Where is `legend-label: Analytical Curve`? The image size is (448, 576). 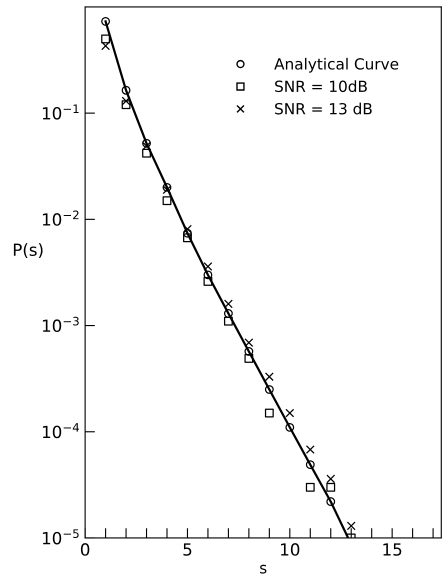 legend-label: Analytical Curve is located at coordinates (336, 65).